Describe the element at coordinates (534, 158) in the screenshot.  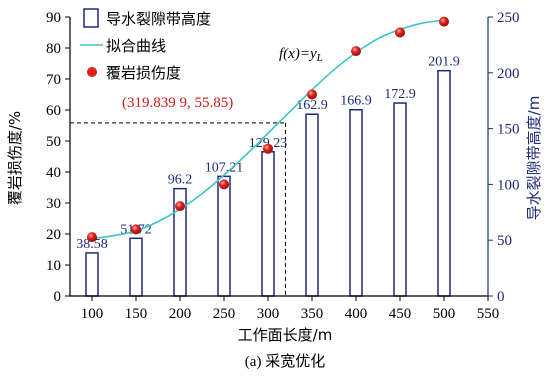
I see `y-right-axis-title: 导水裂隙带高度/m` at that location.